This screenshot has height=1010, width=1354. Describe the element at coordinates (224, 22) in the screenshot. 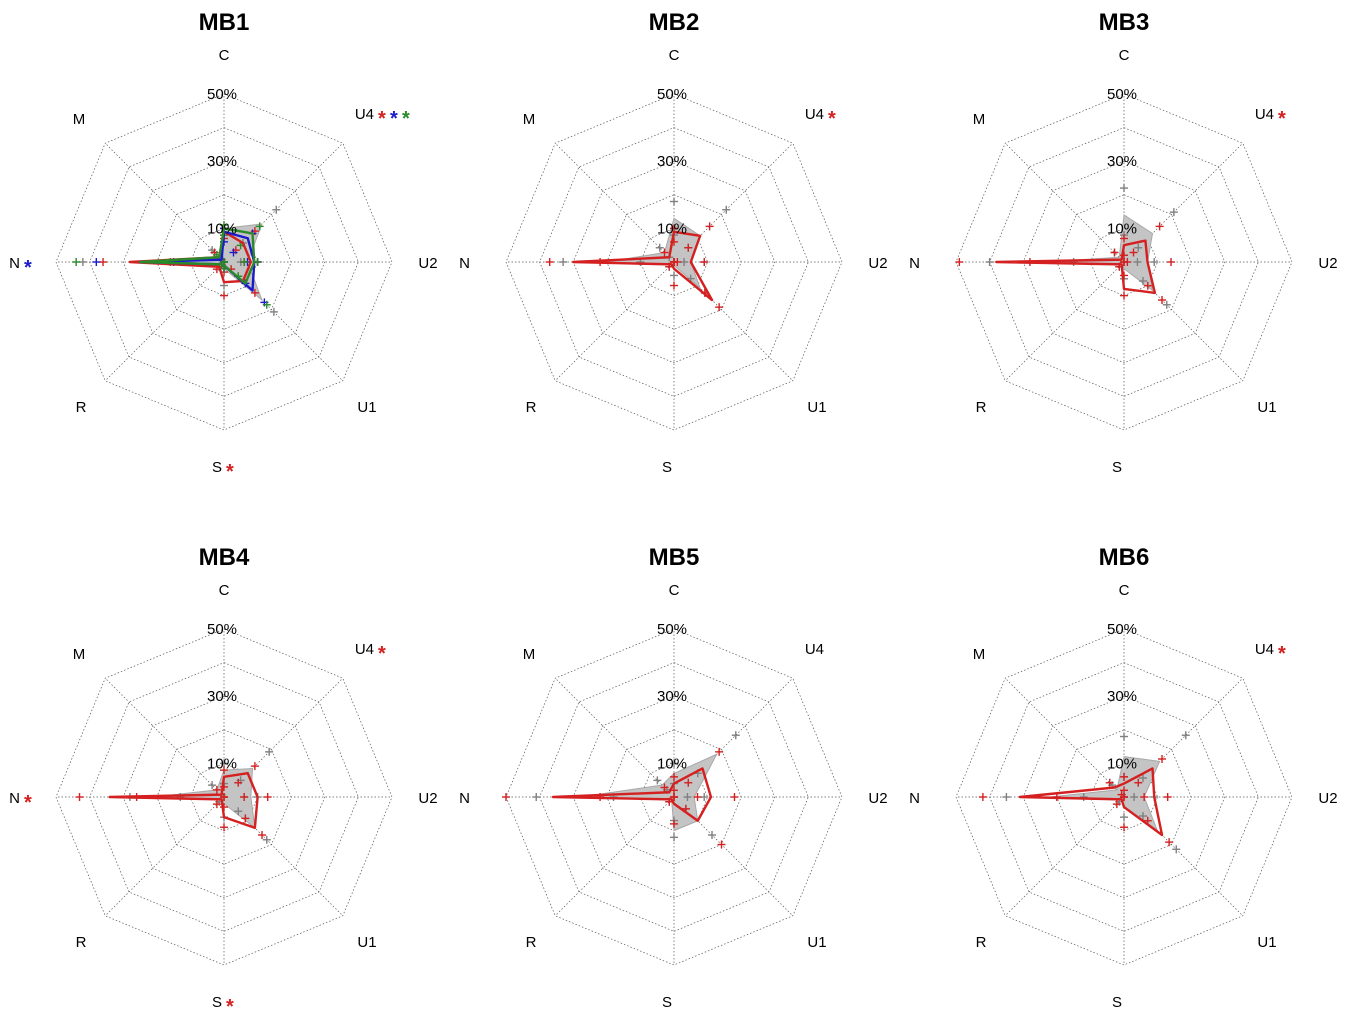

I see `panel-title: MB1` at that location.